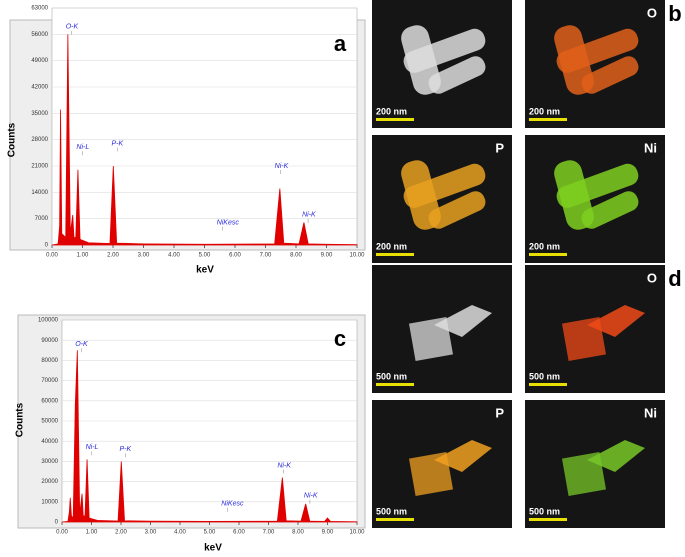 Image resolution: width=685 pixels, height=557 pixels. What do you see at coordinates (209, 436) in the screenshot?
I see `spectrum` at bounding box center [209, 436].